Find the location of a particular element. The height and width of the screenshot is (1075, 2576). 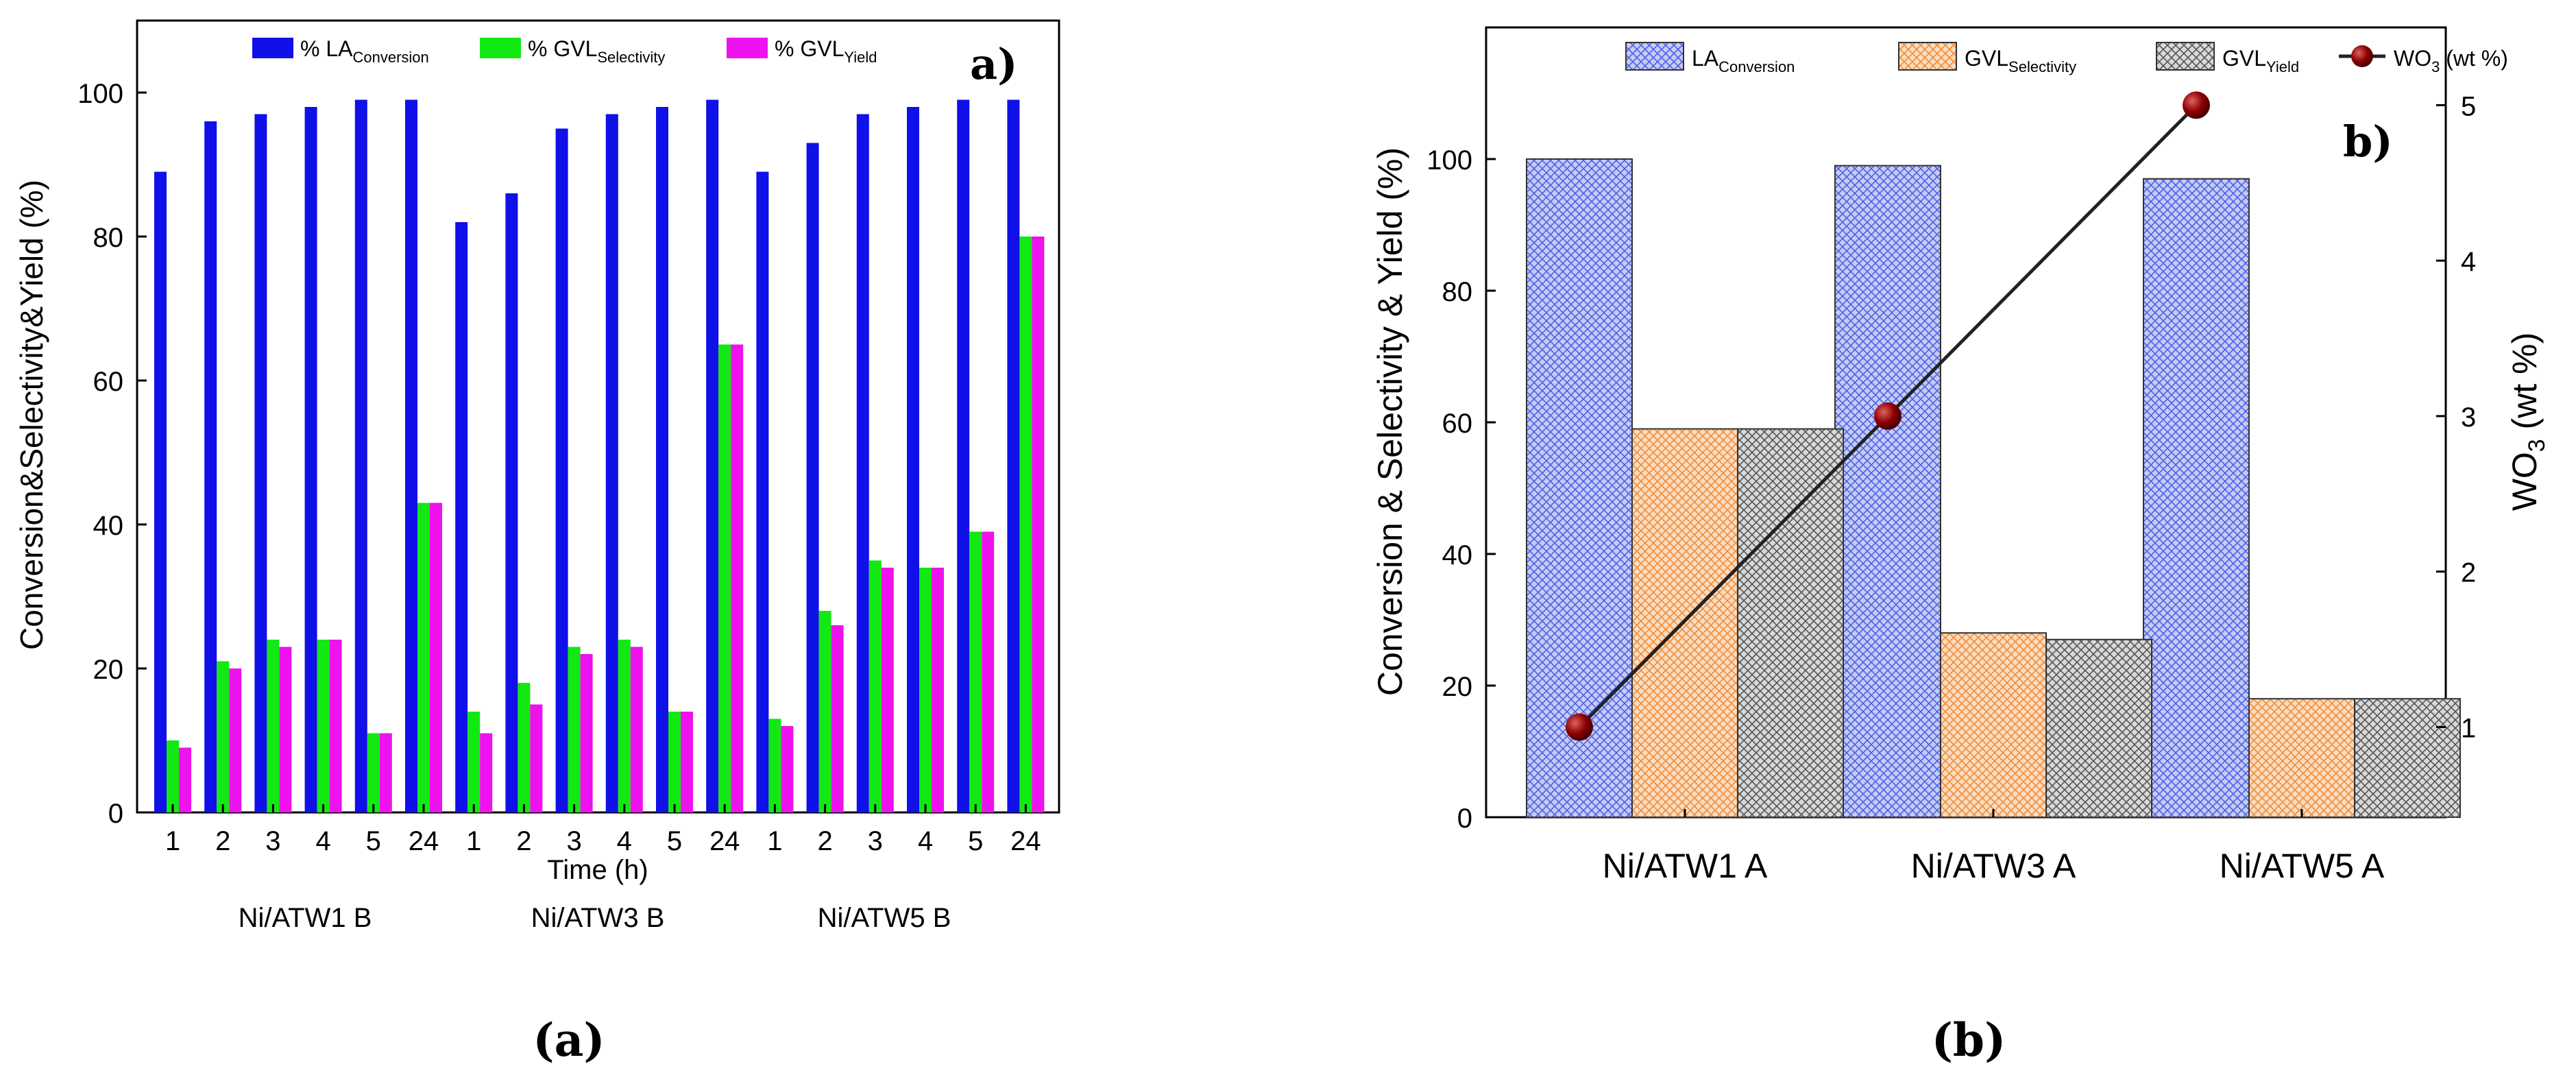

x-tick-label-a-13: 1 is located at coordinates (774, 841).